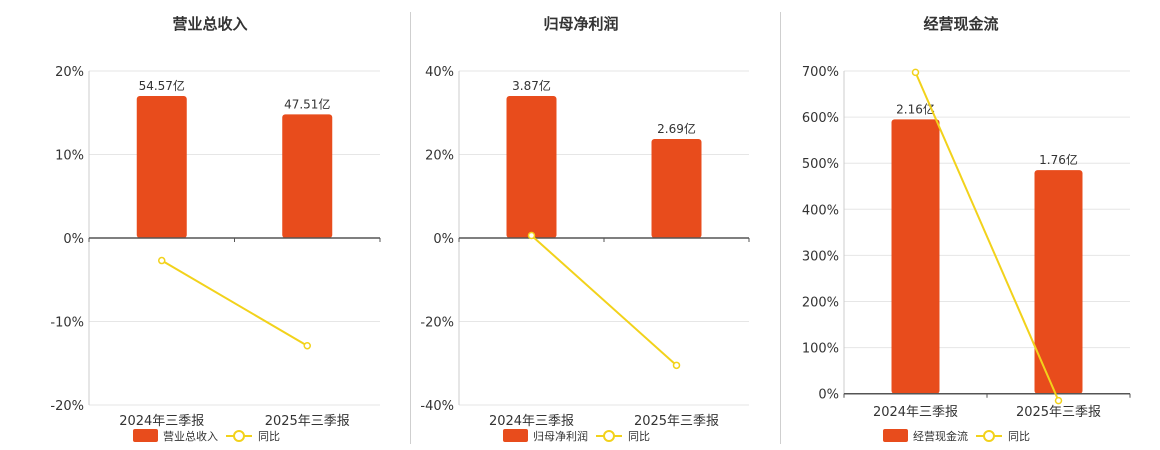 The height and width of the screenshot is (450, 1160). What do you see at coordinates (915, 108) in the screenshot?
I see `bar-data-label: 2.16亿` at bounding box center [915, 108].